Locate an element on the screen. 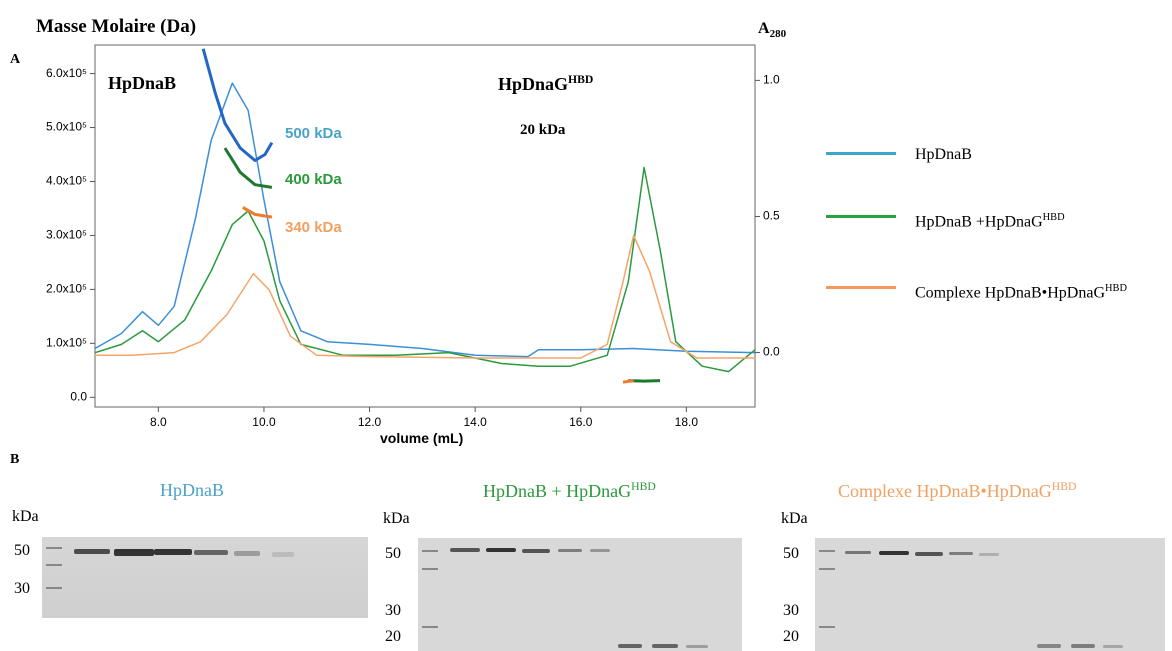 The width and height of the screenshot is (1172, 651). annotation: 400 kDa is located at coordinates (313, 179).